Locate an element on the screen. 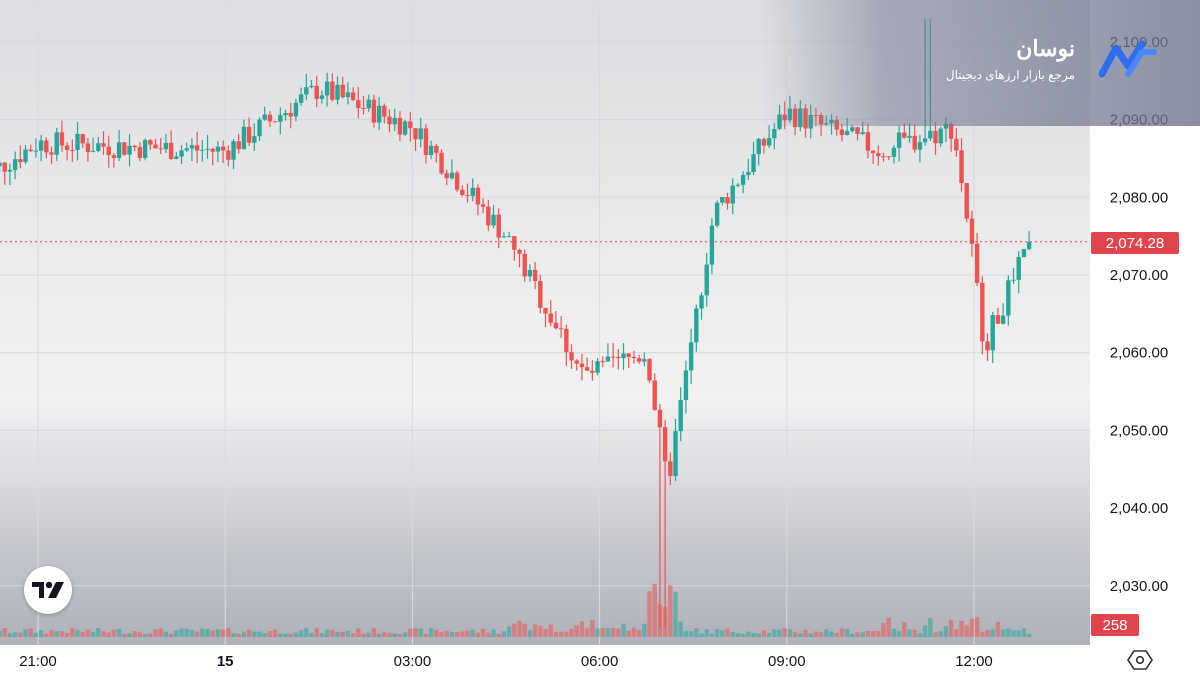  volume-label: 258 is located at coordinates (1114, 625).